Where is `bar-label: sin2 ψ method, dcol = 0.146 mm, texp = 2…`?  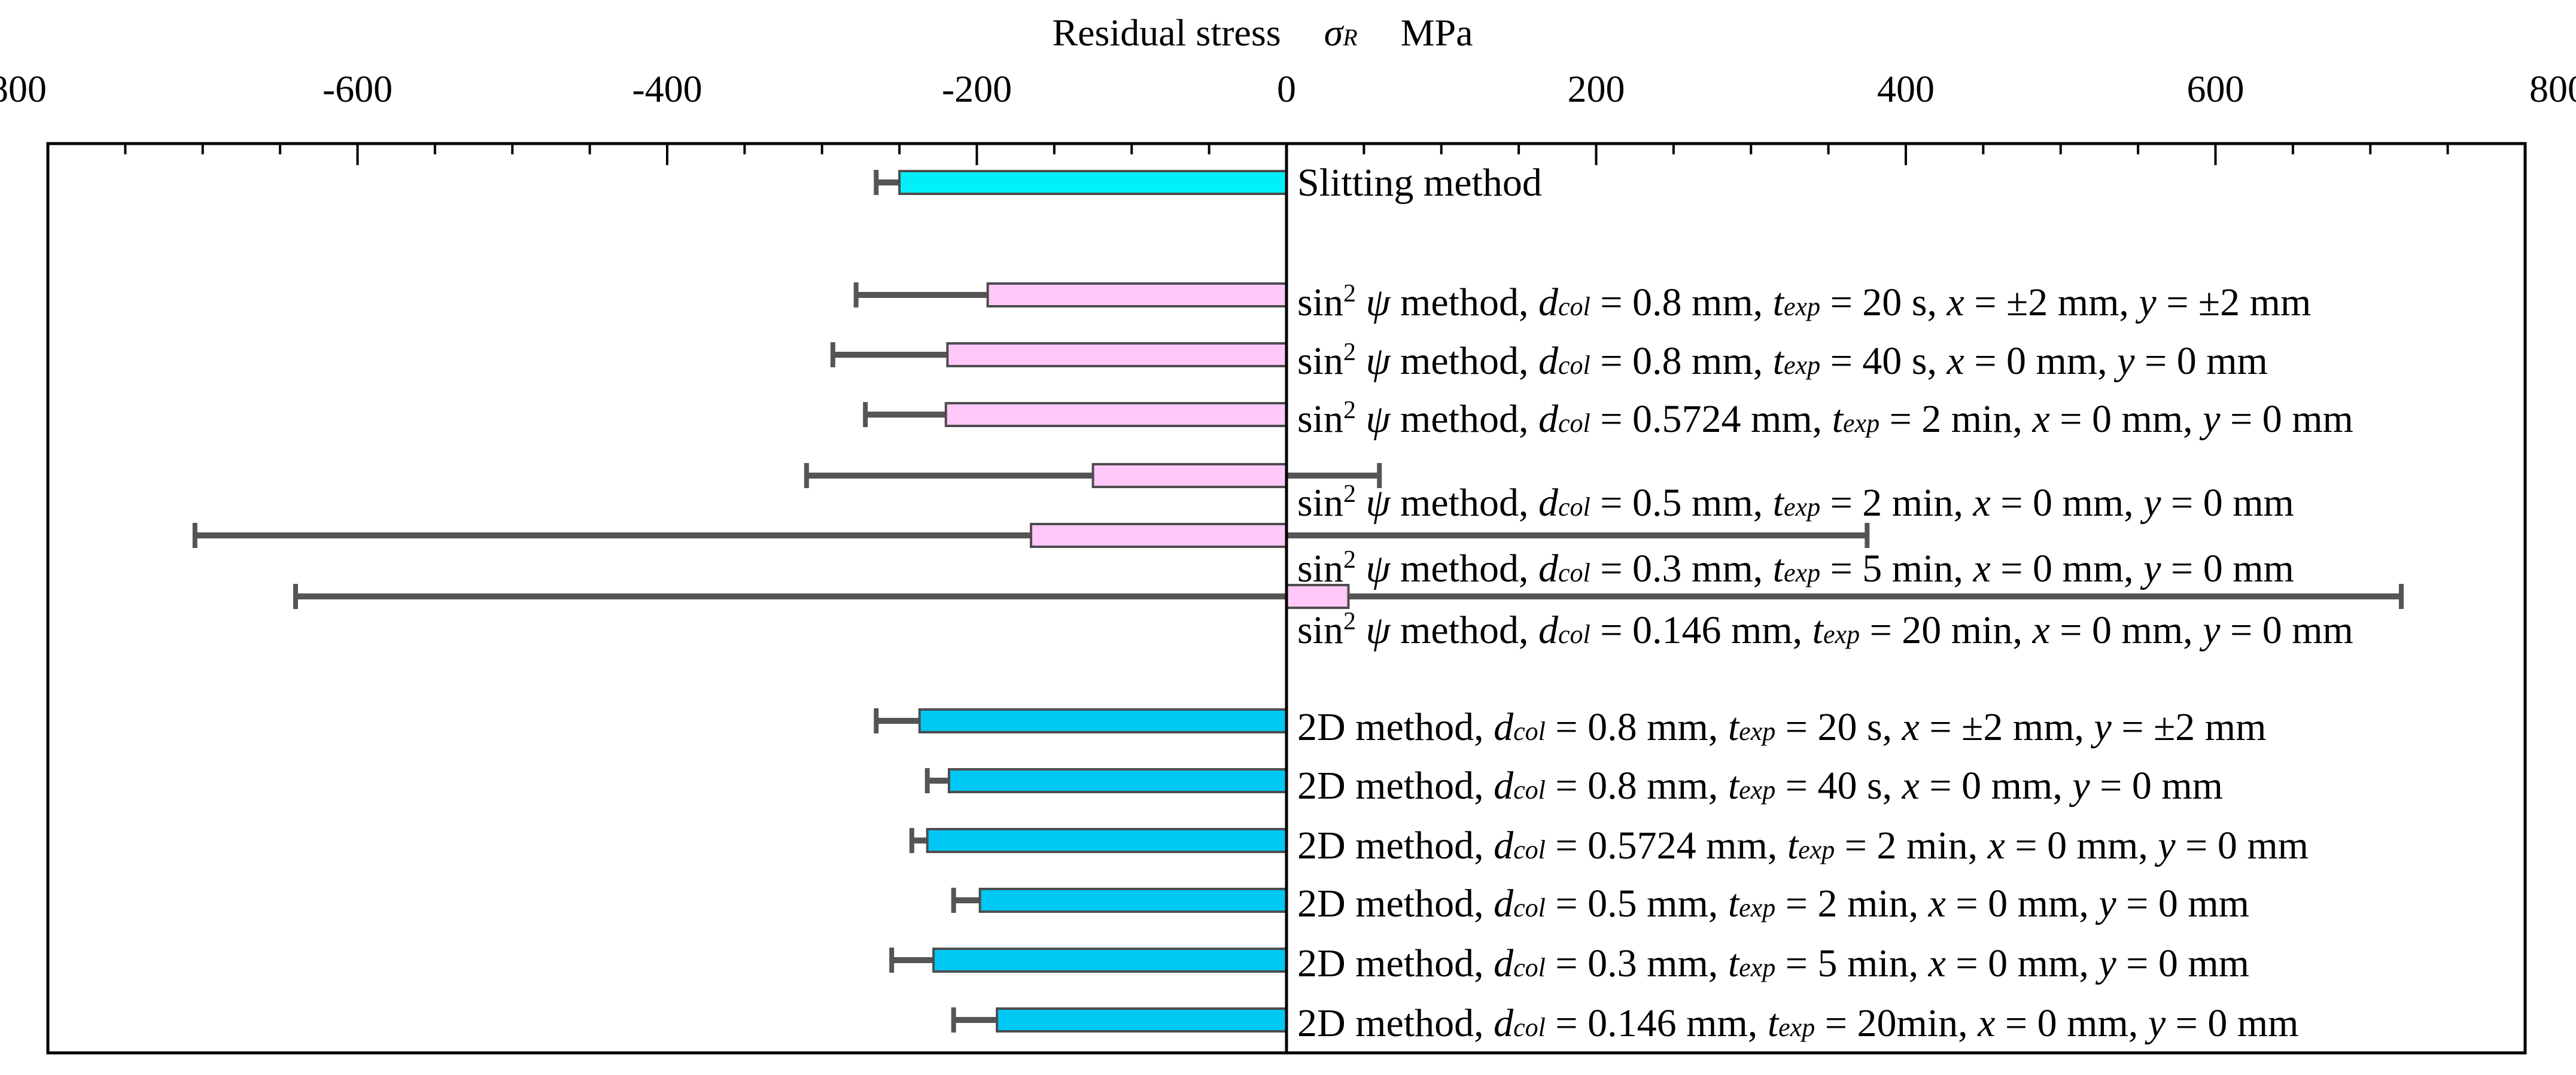 bar-label: sin2 ψ method, dcol = 0.146 mm, texp = 2… is located at coordinates (1825, 630).